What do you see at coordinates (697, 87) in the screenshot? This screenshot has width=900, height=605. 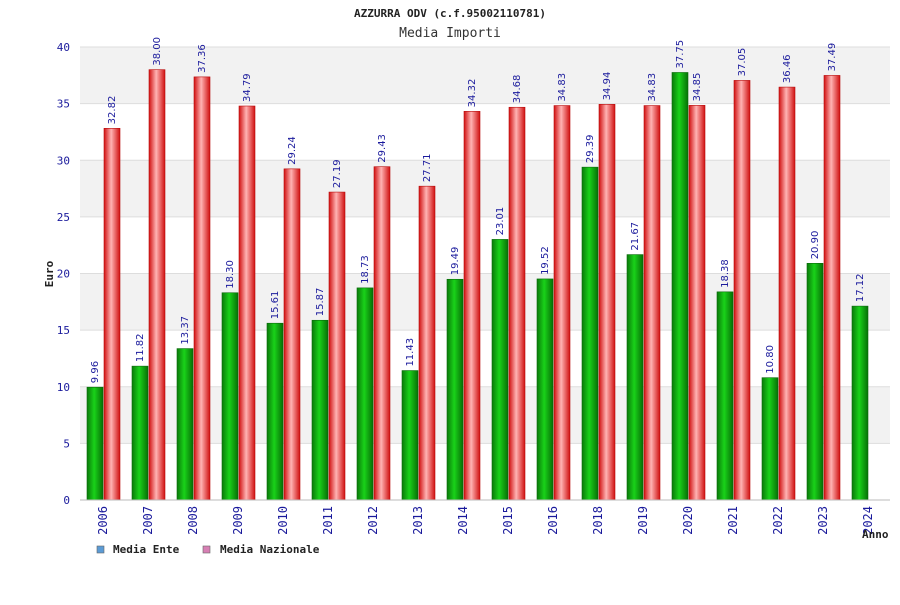 I see `data-label: 34.85` at bounding box center [697, 87].